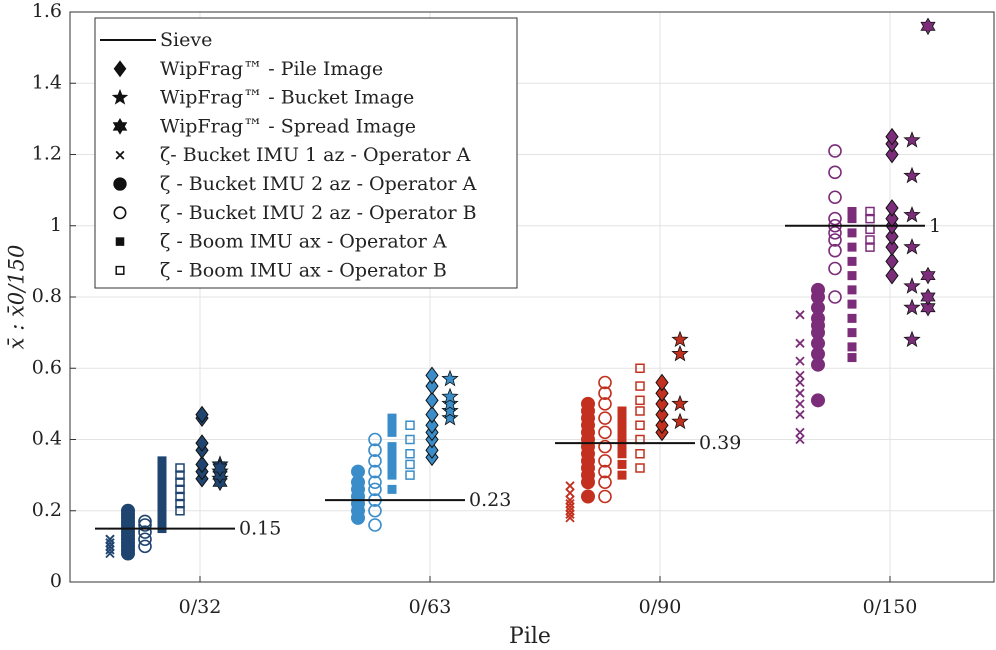 The image size is (996, 650). Describe the element at coordinates (303, 242) in the screenshot. I see `legend-label: ζ - Boom IMU ax - Operator A` at that location.